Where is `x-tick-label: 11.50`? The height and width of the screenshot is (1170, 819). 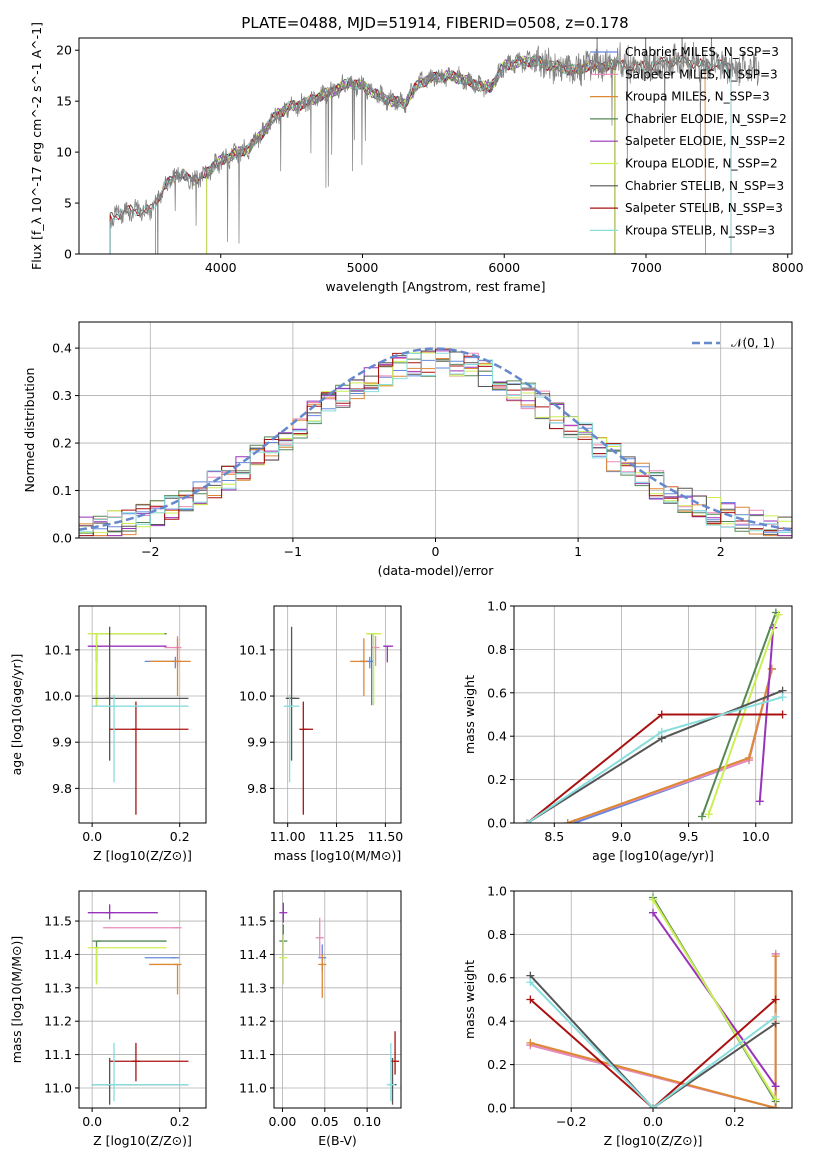
x-tick-label: 11.50 is located at coordinates (385, 836).